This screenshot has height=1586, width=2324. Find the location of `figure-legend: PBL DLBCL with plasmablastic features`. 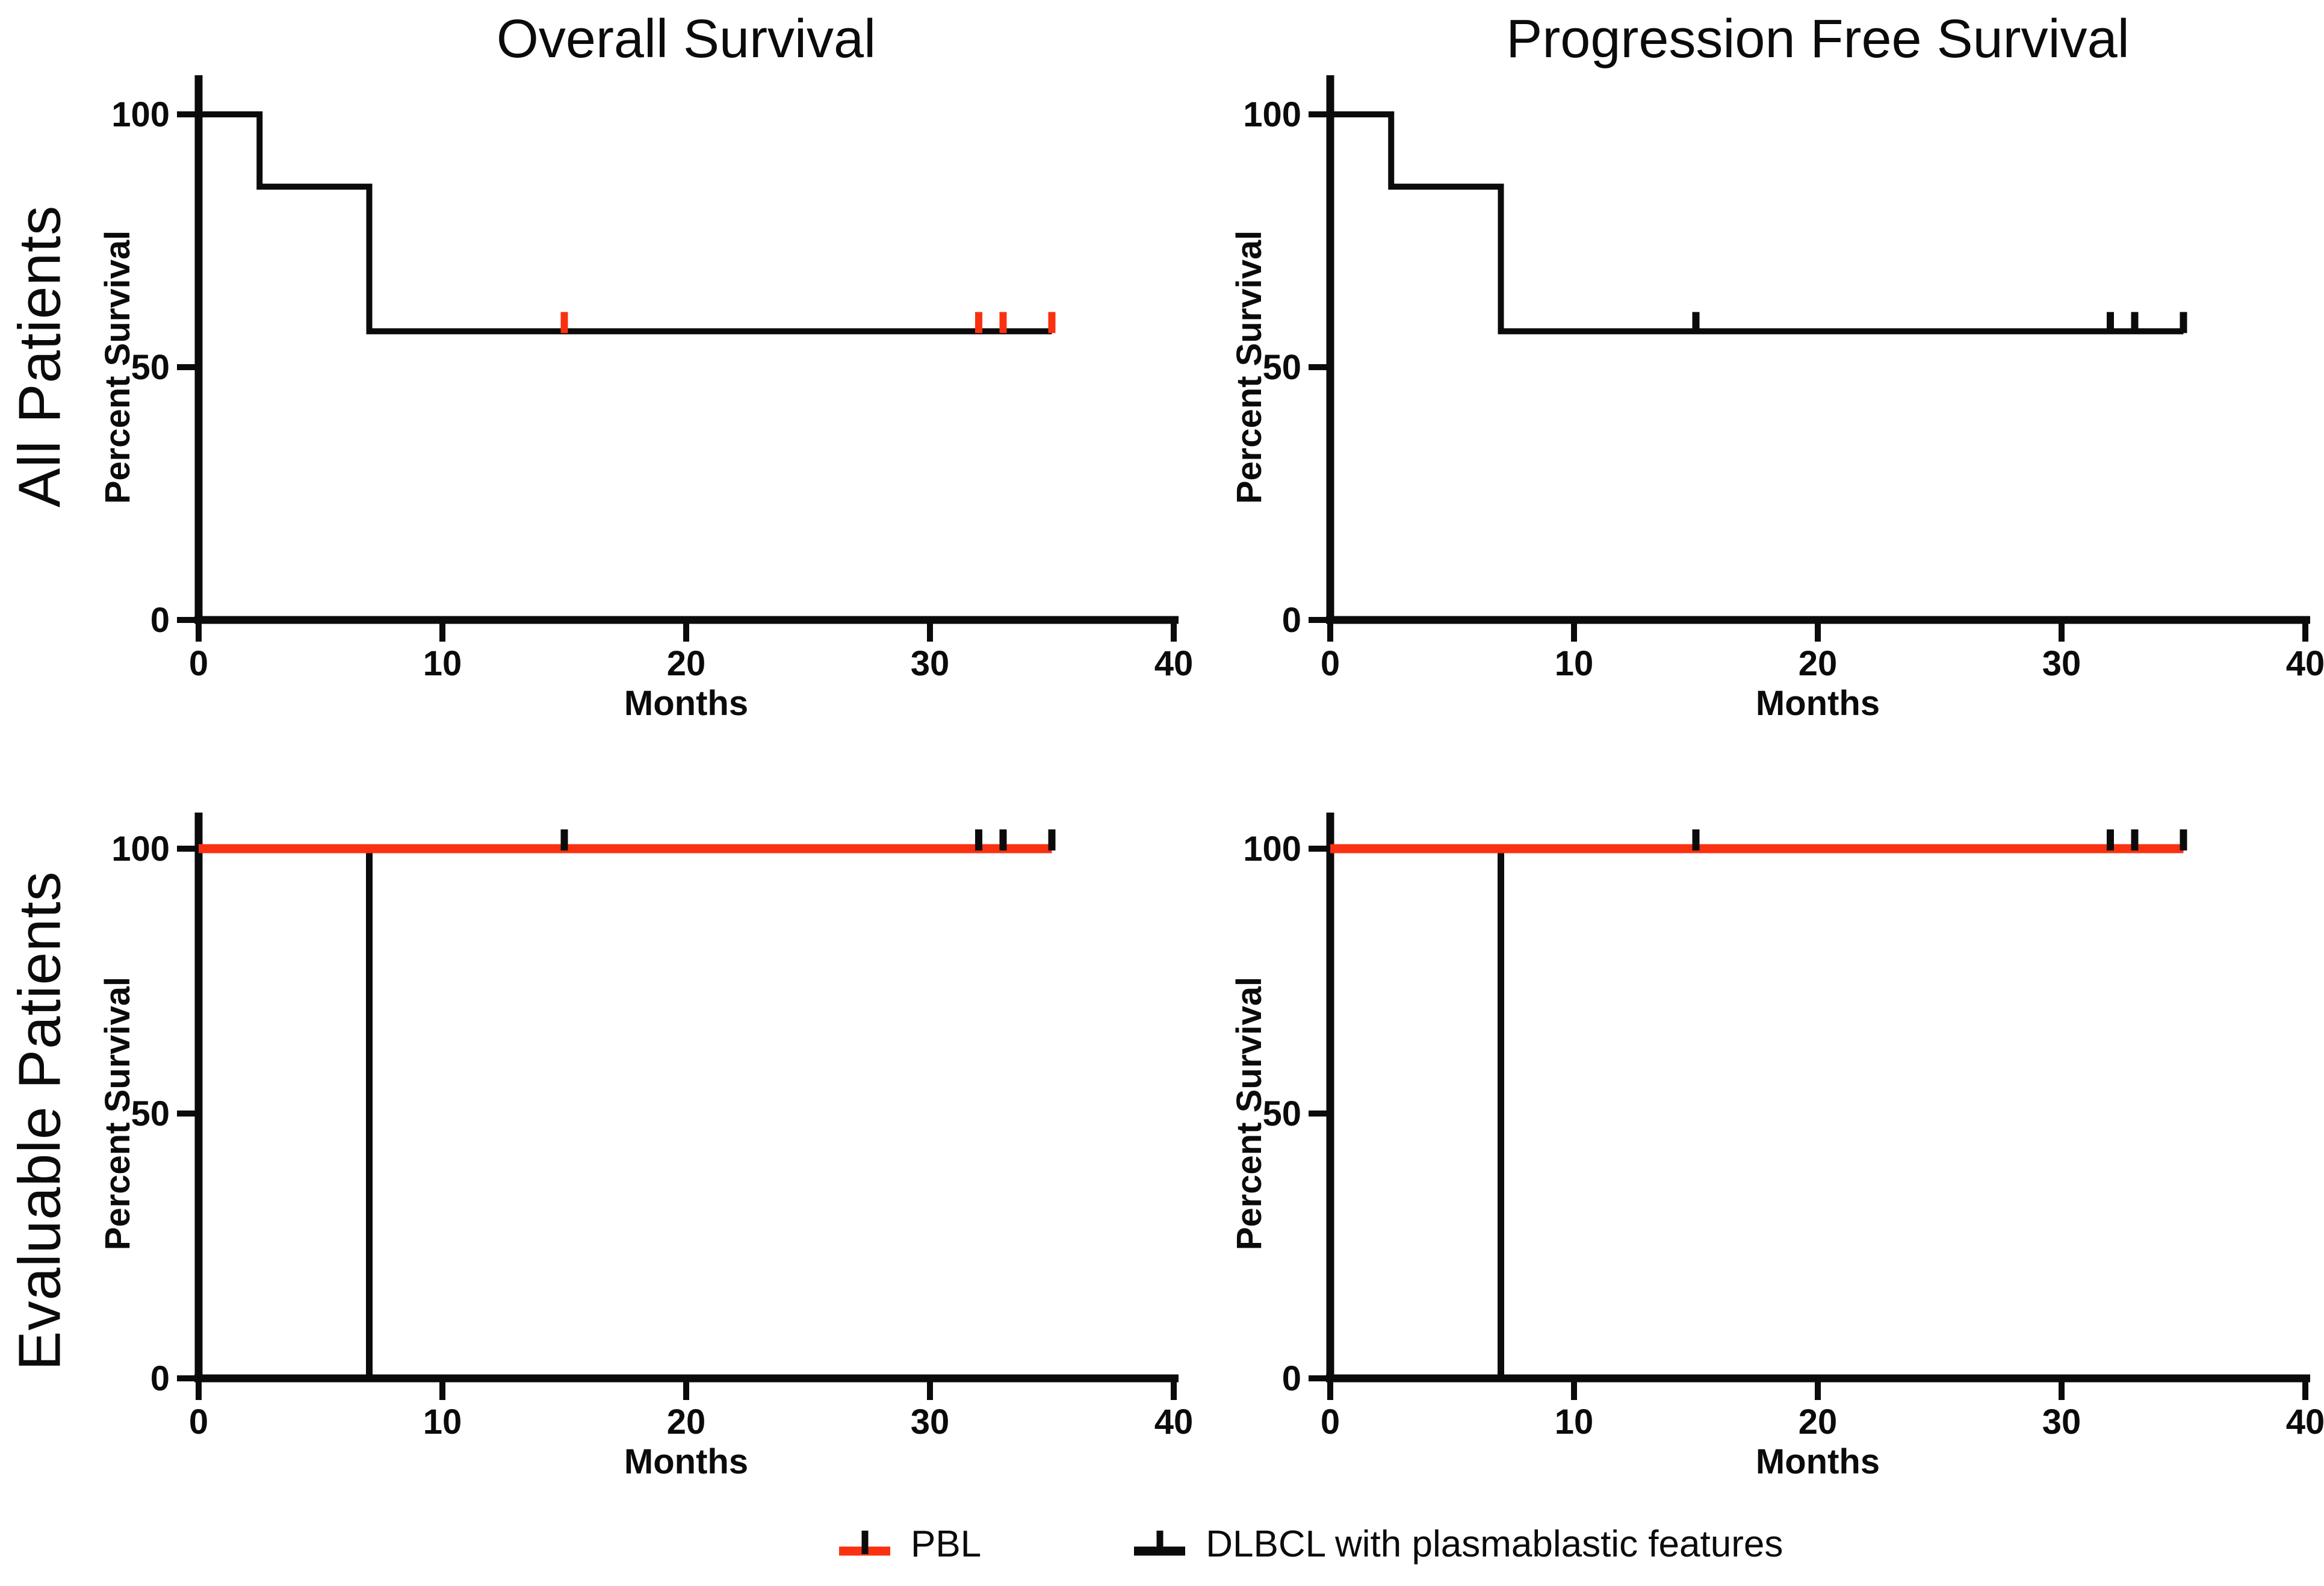

figure-legend: PBL DLBCL with plasmablastic features is located at coordinates (1310, 1544).